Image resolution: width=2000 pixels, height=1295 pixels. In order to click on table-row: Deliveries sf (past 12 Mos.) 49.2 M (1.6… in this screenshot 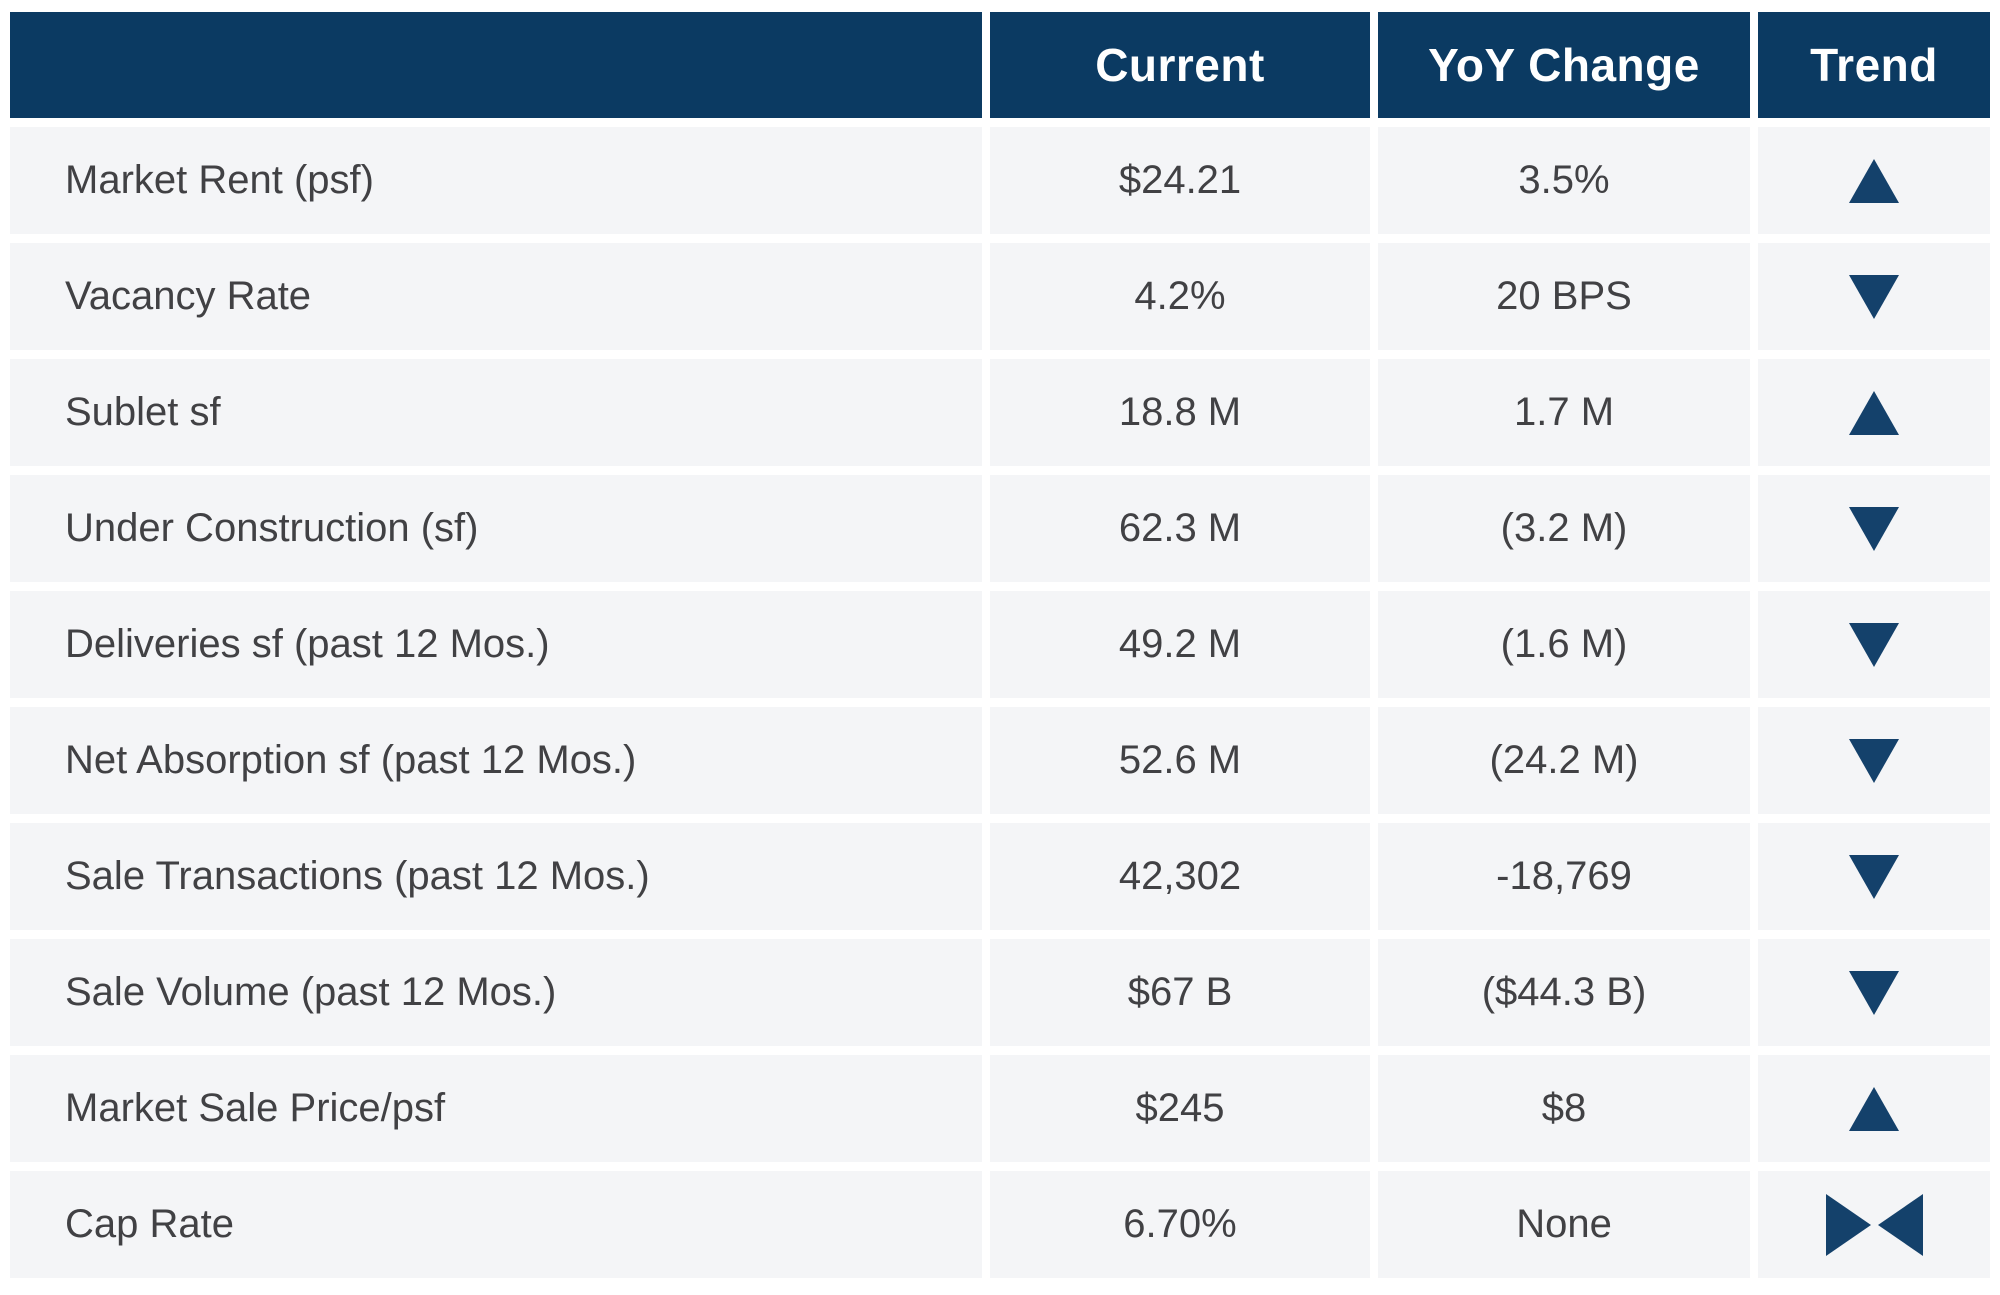, I will do `click(1000, 644)`.